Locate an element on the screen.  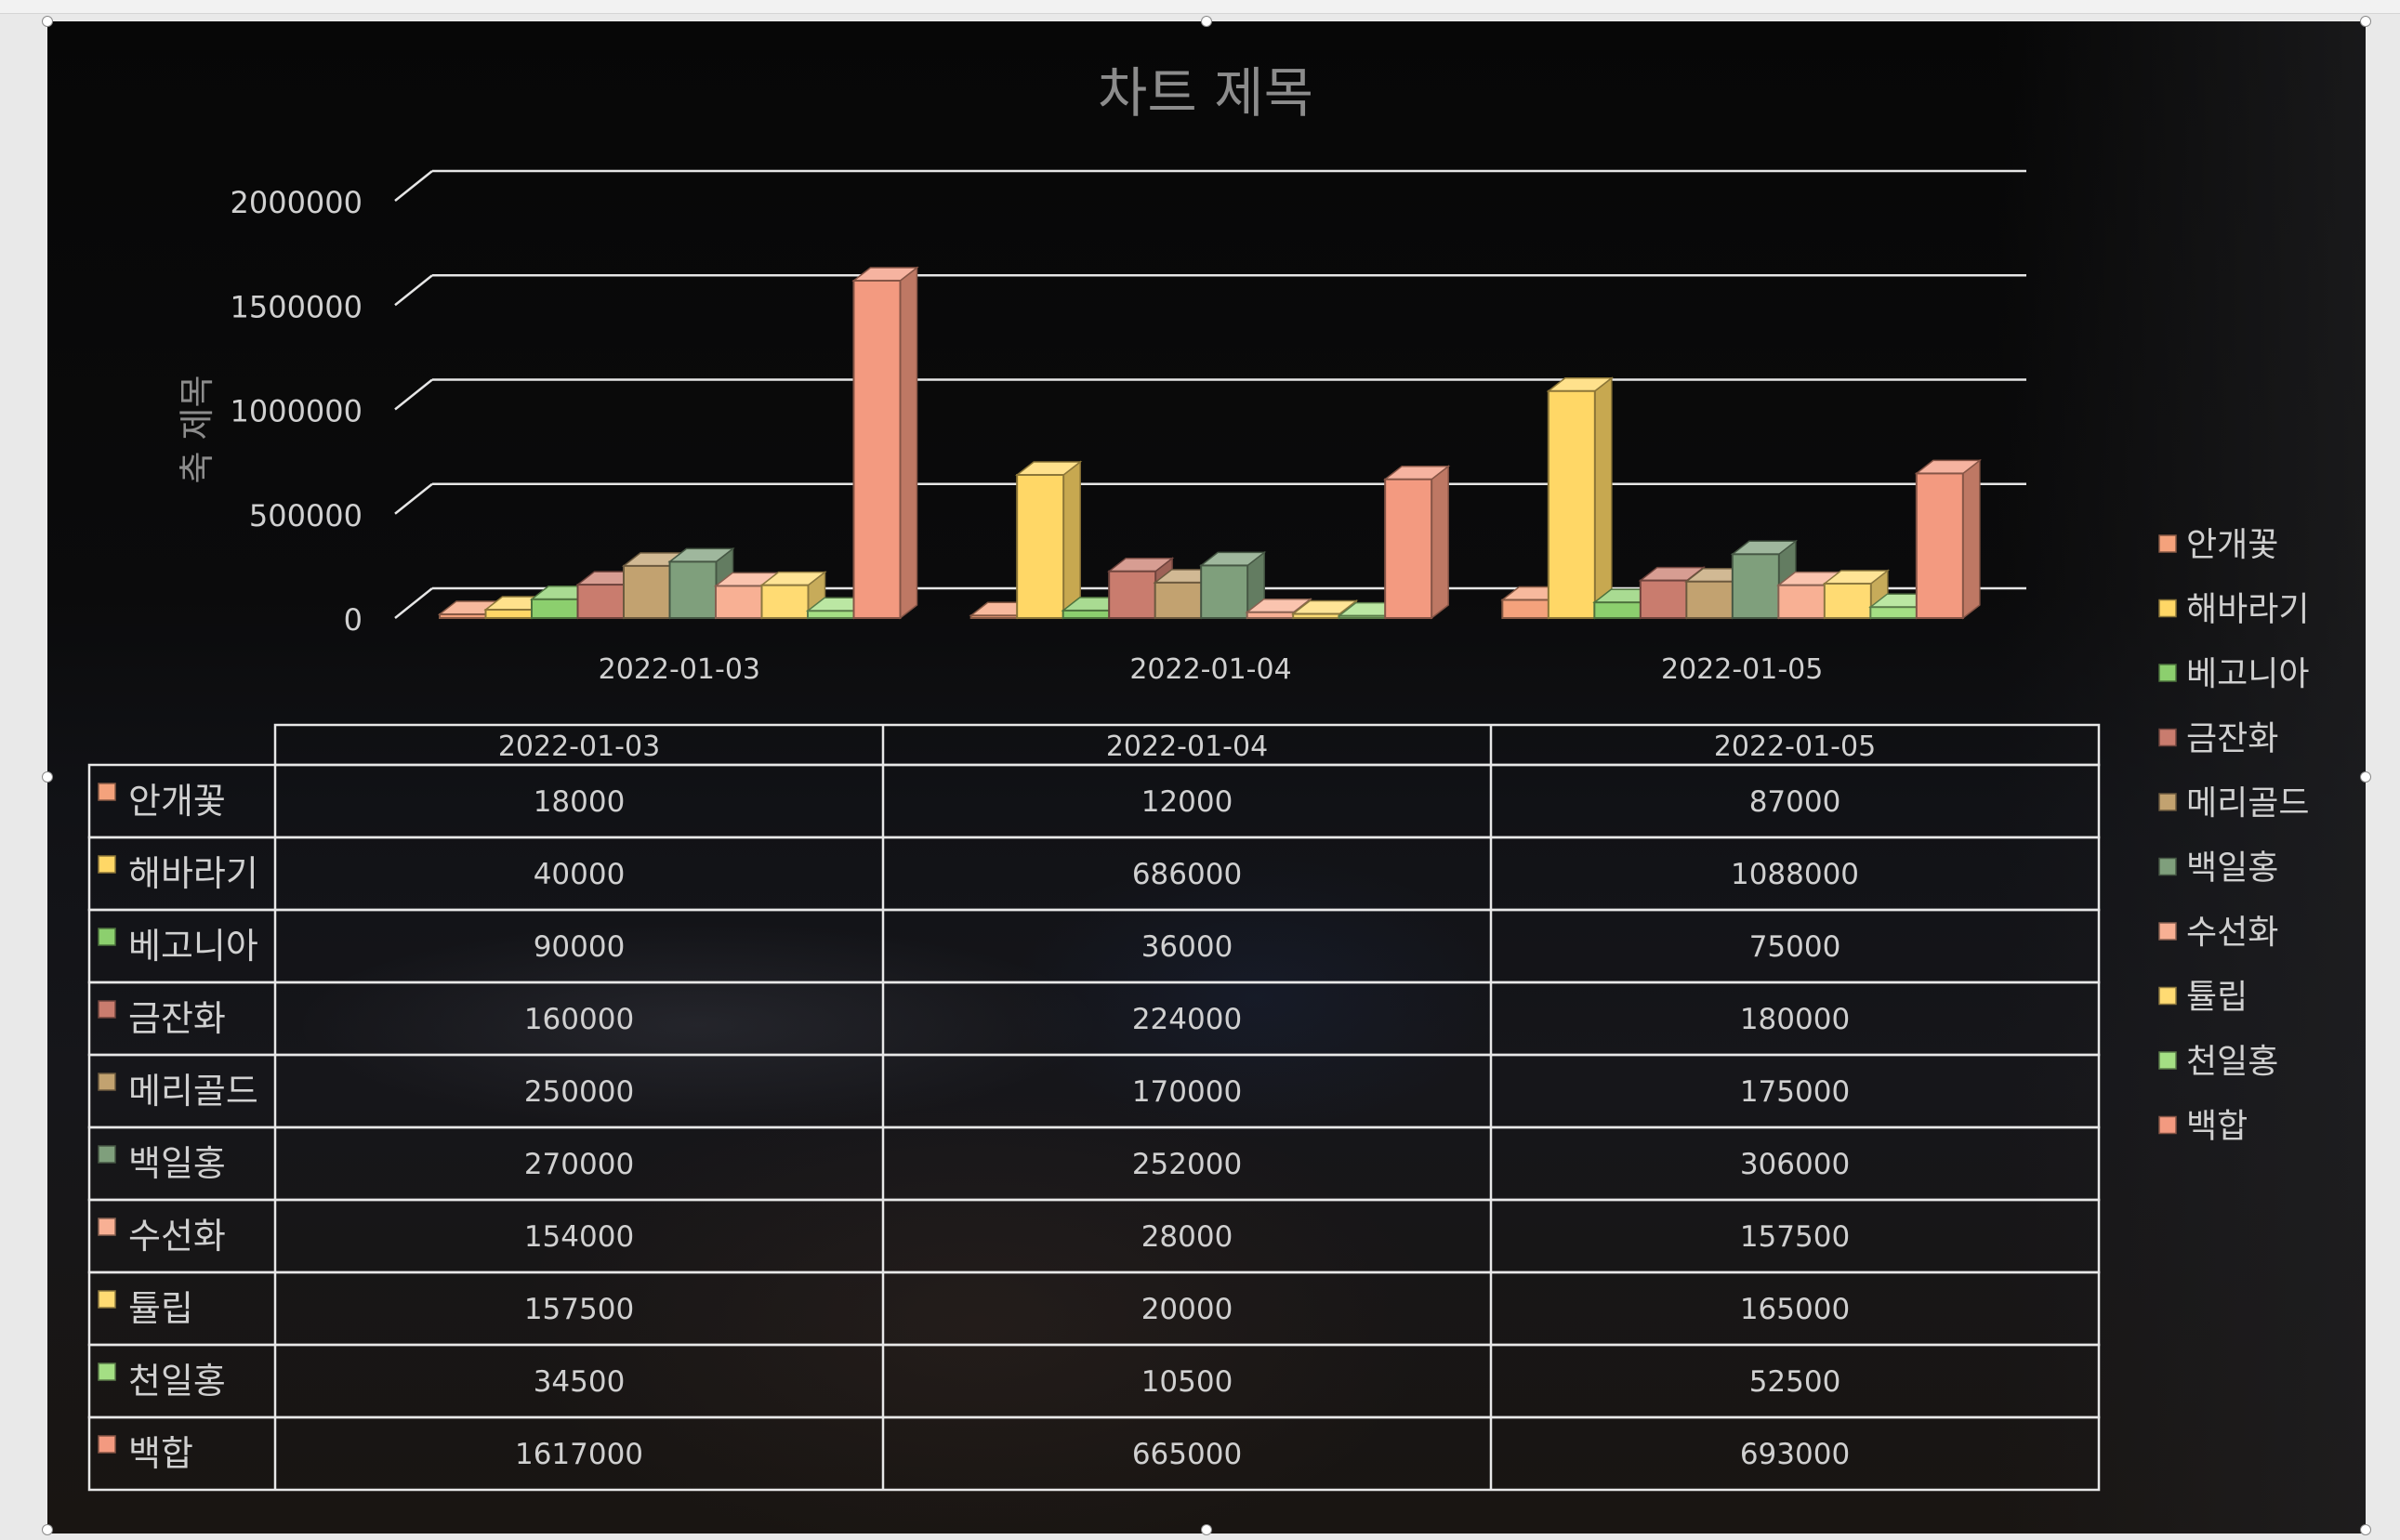
data-table-row: 베고니아 90000 36000 75000 is located at coordinates (1094, 946).